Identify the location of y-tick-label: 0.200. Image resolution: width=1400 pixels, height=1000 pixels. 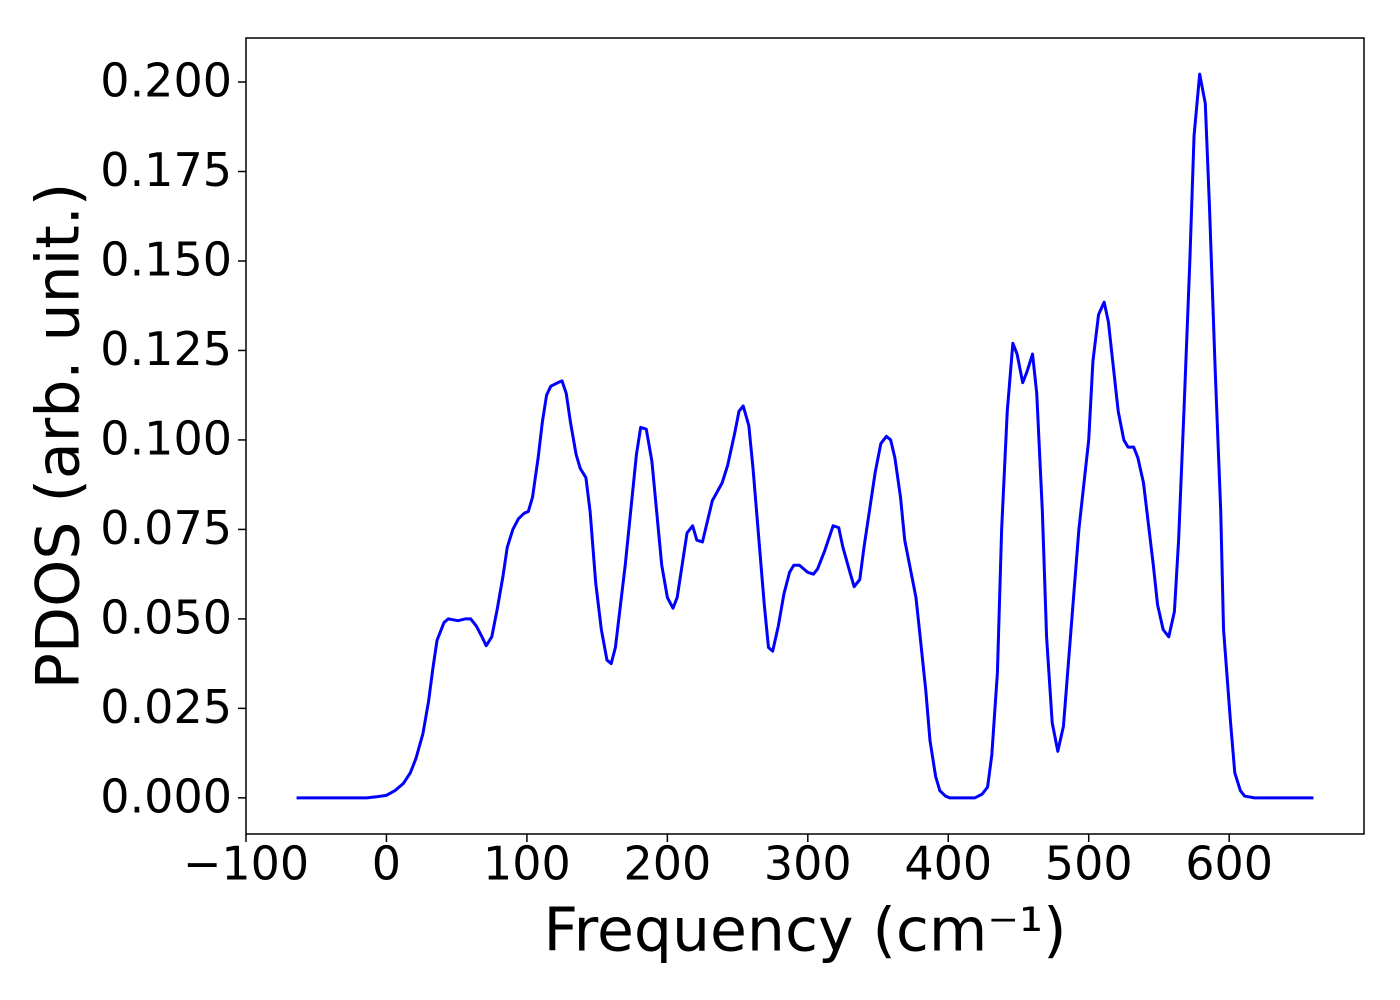
(166, 81).